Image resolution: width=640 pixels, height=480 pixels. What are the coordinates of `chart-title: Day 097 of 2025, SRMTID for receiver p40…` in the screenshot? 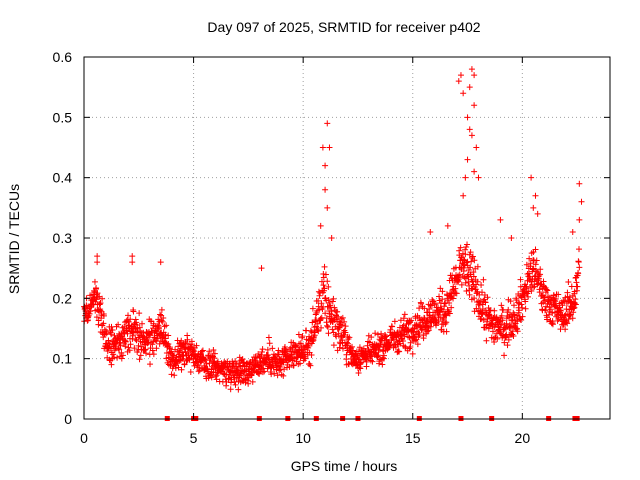 It's located at (343, 27).